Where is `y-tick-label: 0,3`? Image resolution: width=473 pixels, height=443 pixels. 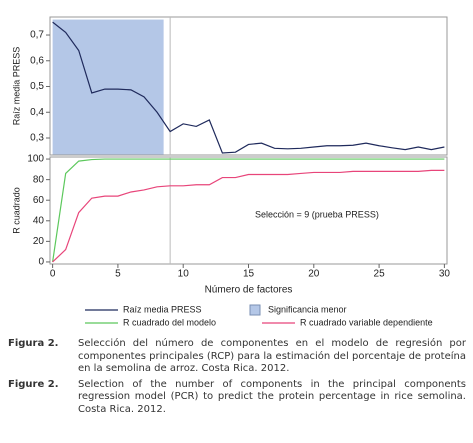
y-tick-label: 0,3 is located at coordinates (37, 138).